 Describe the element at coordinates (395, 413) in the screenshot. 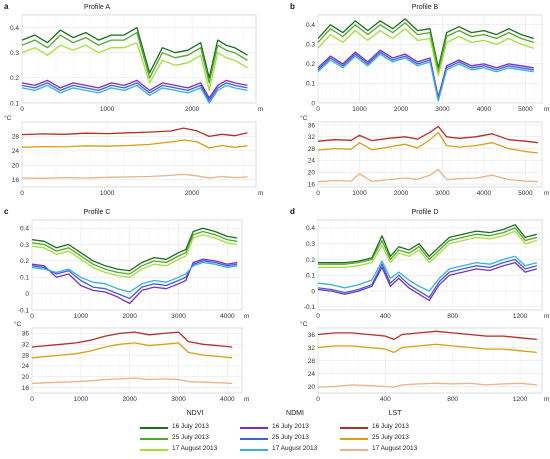

I see `legend-title-lst: LST` at that location.